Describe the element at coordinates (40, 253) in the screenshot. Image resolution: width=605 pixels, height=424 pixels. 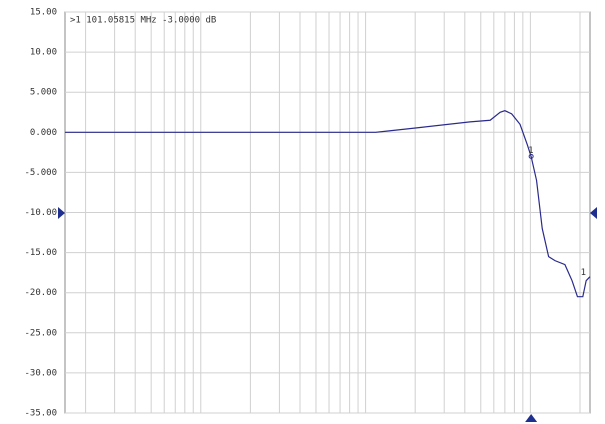
I see `y-tick-label: -15.00` at that location.